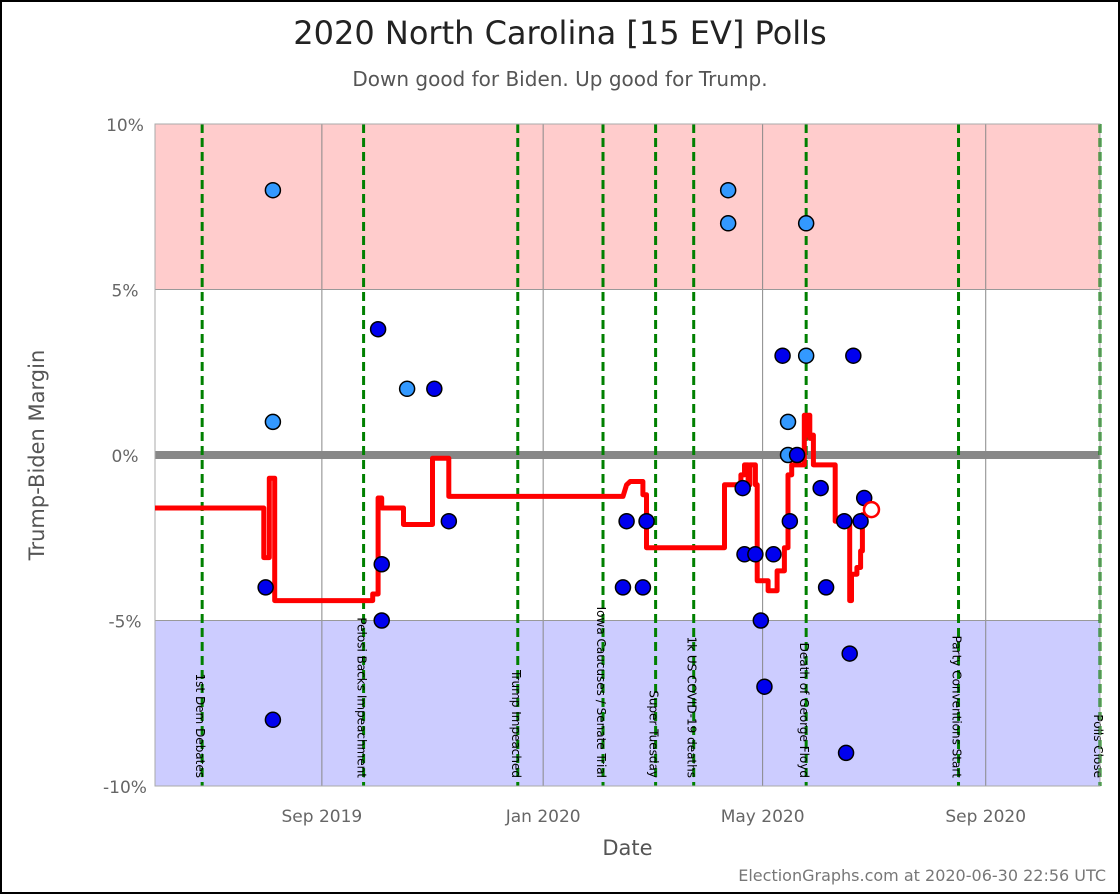  I want to click on event-label: Death of George Floyd, so click(804, 710).